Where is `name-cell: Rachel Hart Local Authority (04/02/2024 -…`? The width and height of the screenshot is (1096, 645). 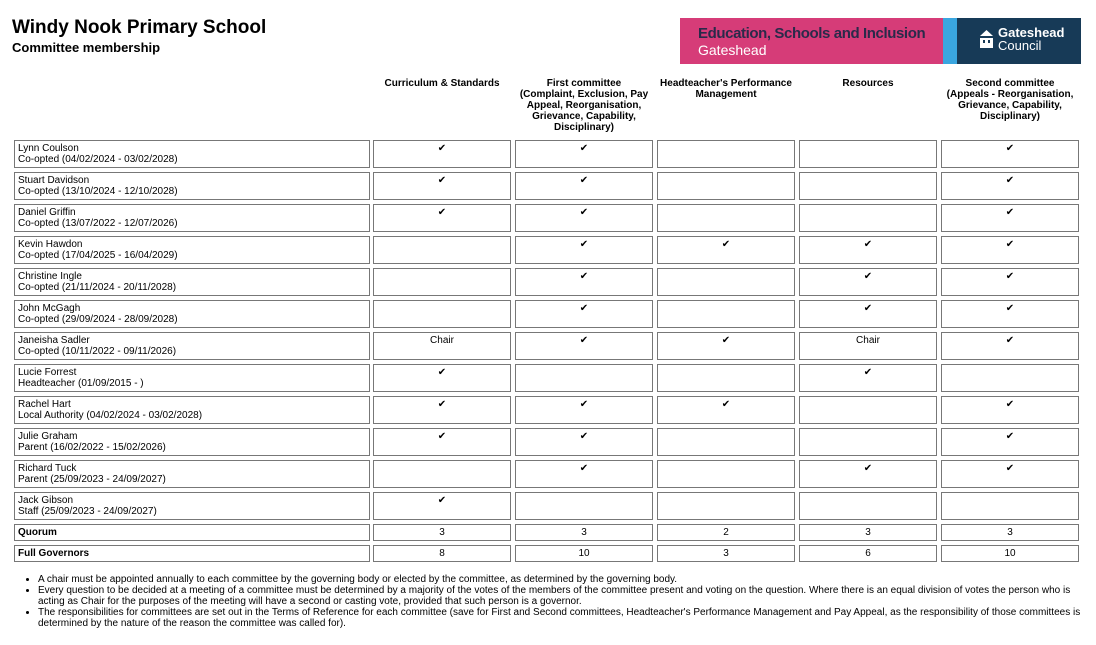 name-cell: Rachel Hart Local Authority (04/02/2024 -… is located at coordinates (192, 410).